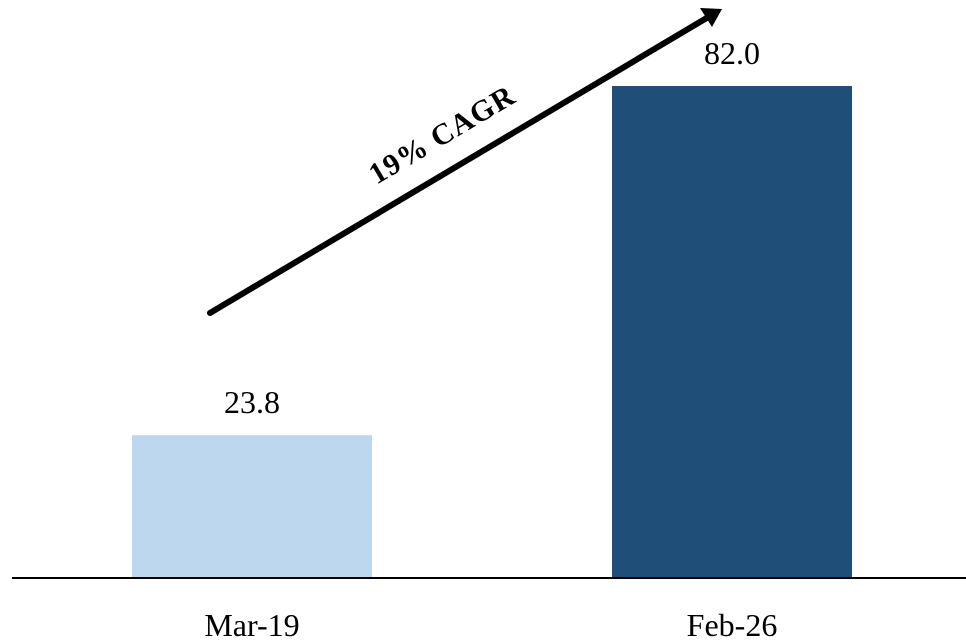 The height and width of the screenshot is (642, 966). I want to click on cagr-arrowhead, so click(711, 17).